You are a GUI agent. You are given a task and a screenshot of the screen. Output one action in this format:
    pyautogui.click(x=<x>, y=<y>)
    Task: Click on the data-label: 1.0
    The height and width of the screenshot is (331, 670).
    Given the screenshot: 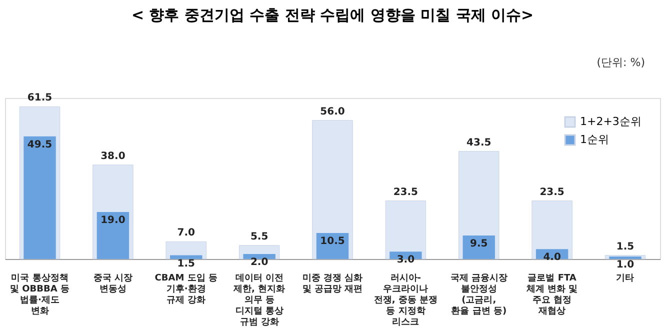 What is the action you would take?
    pyautogui.click(x=625, y=265)
    